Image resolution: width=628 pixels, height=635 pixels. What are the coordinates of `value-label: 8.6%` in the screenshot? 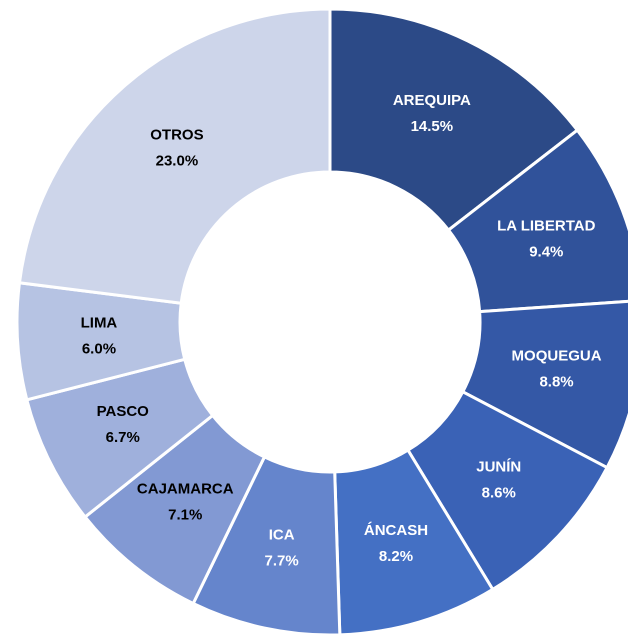 It's located at (499, 492).